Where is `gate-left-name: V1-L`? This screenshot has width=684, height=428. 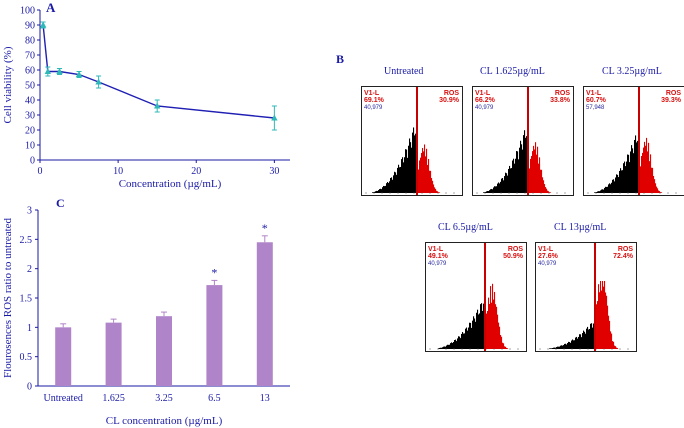 gate-left-name: V1-L is located at coordinates (594, 93).